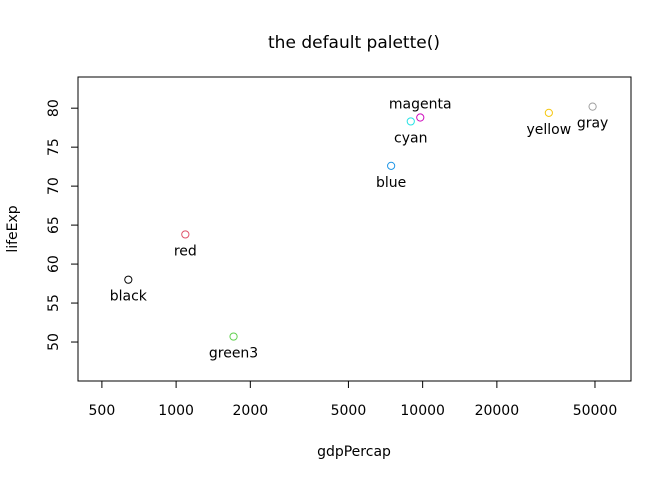 The image size is (672, 480). What do you see at coordinates (410, 121) in the screenshot?
I see `data-point-cyan` at bounding box center [410, 121].